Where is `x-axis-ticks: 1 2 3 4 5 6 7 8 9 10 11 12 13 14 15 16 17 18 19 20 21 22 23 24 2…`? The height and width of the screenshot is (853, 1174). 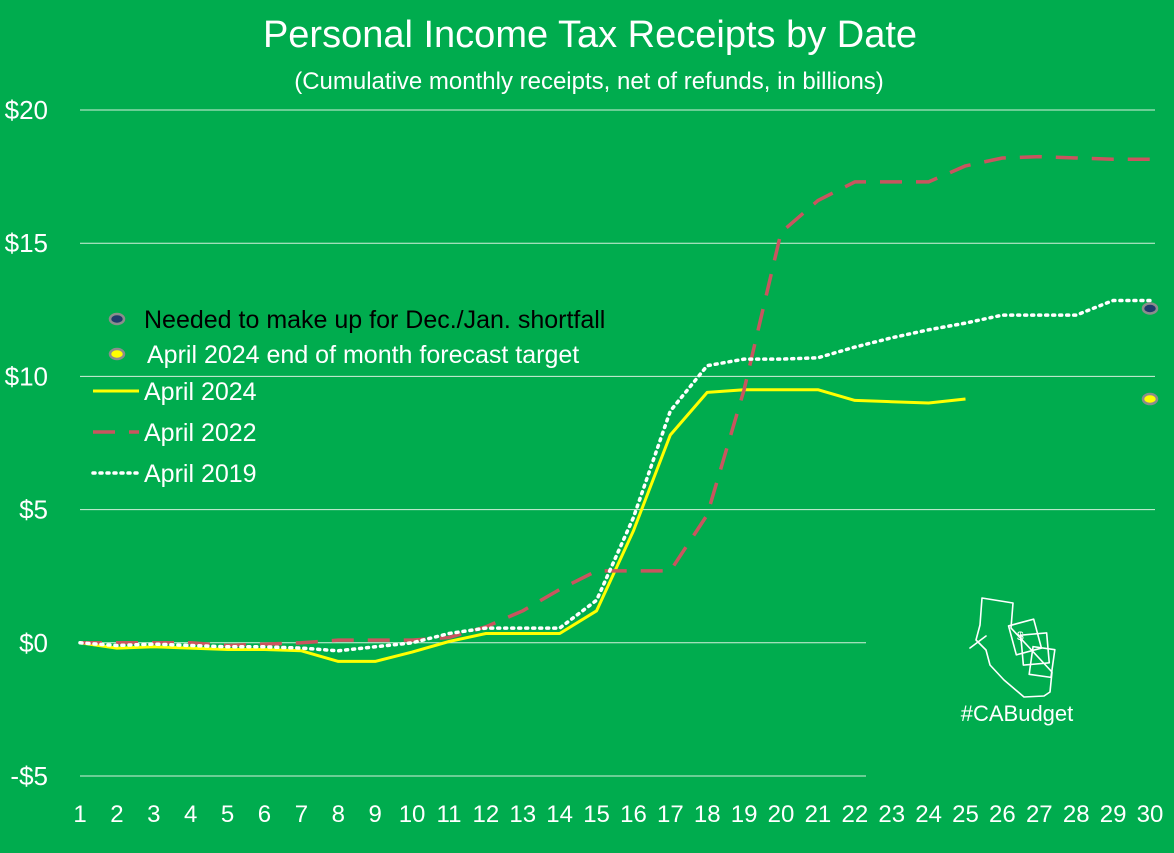
x-axis-ticks: 1 2 3 4 5 6 7 8 9 10 11 12 13 14 15 16 17 18 19 20 21 22 23 24 2… is located at coordinates (618, 814).